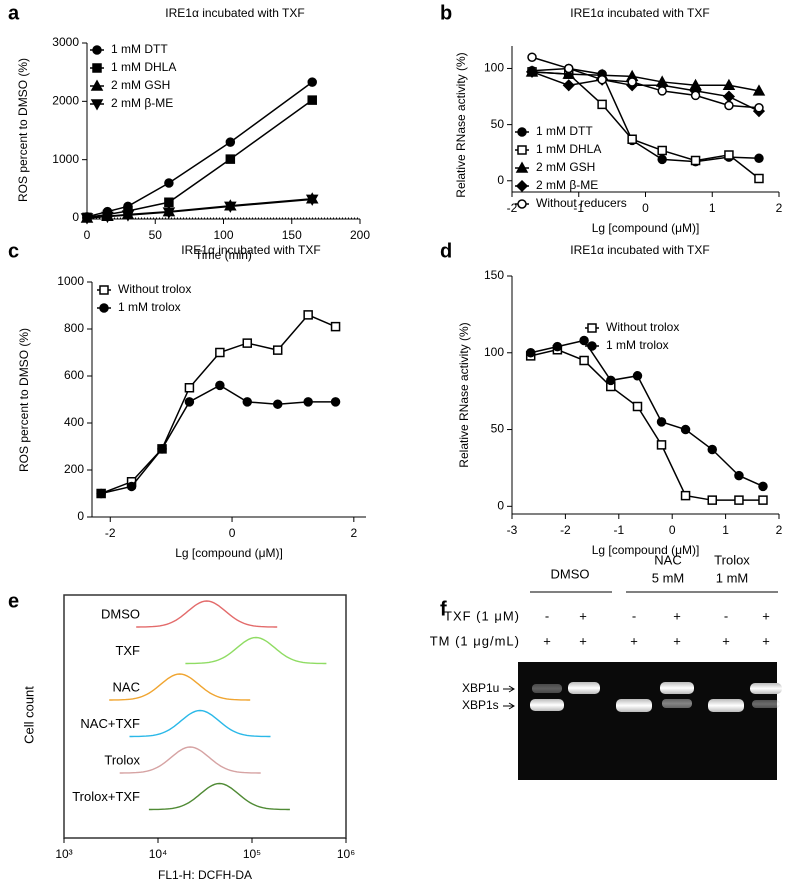 Image resolution: width=796 pixels, height=888 pixels. What do you see at coordinates (667, 559) in the screenshot?
I see `group-label: NAC` at bounding box center [667, 559].